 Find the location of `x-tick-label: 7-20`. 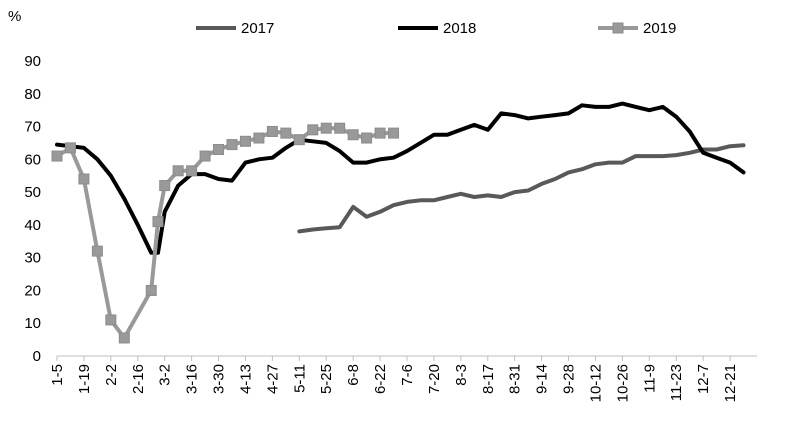

x-tick-label: 7-20 is located at coordinates (434, 379).